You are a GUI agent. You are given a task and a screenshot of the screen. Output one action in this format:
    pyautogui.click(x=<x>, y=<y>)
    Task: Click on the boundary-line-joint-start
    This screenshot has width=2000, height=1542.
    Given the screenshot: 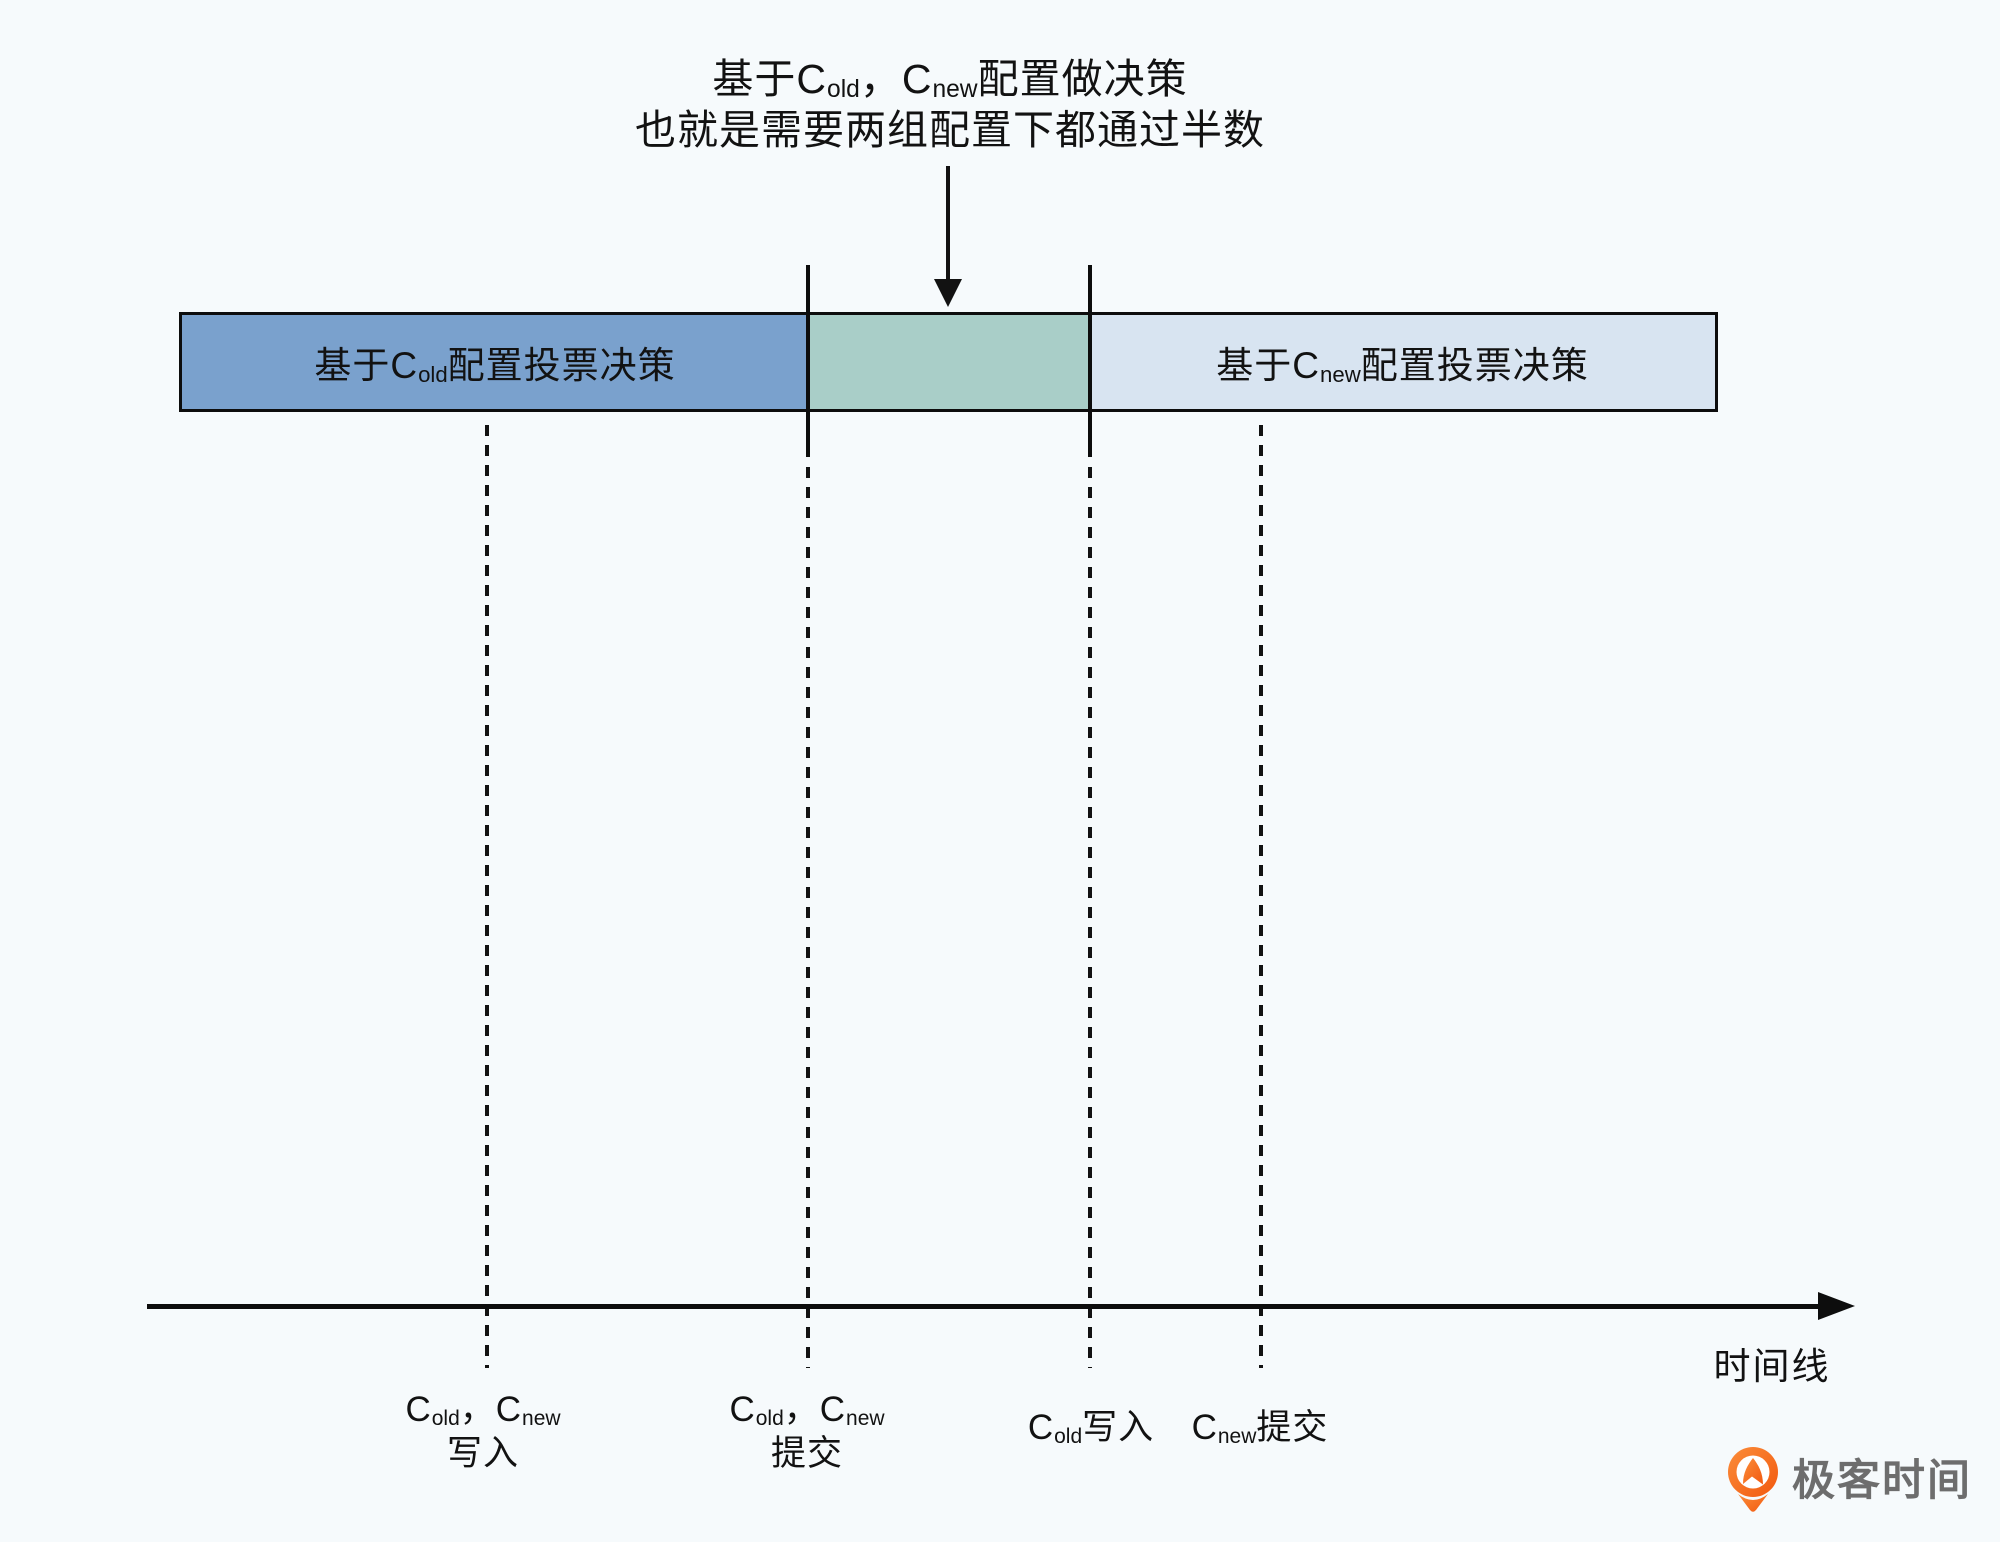 What is the action you would take?
    pyautogui.click(x=808, y=361)
    